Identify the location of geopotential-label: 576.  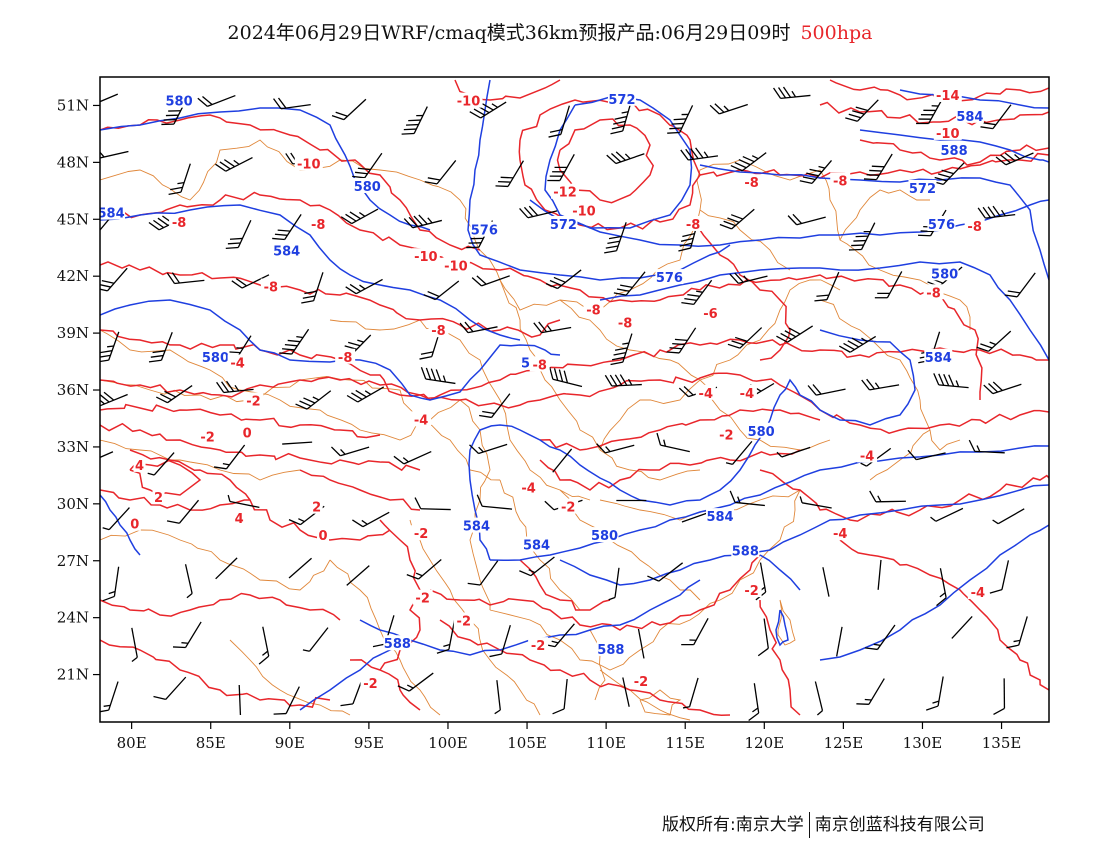
(484, 231).